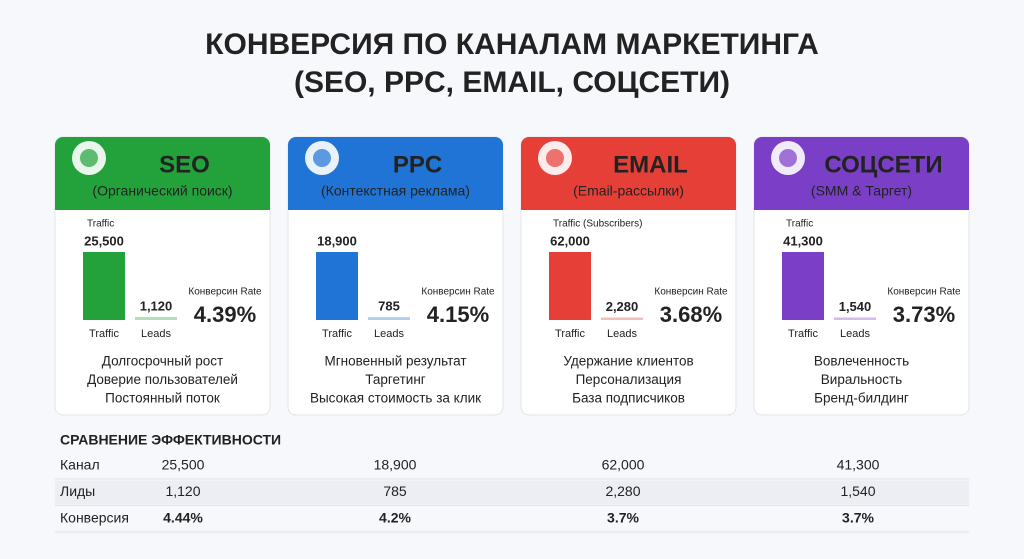 The width and height of the screenshot is (1024, 559). I want to click on table-cell: 1,120, so click(182, 491).